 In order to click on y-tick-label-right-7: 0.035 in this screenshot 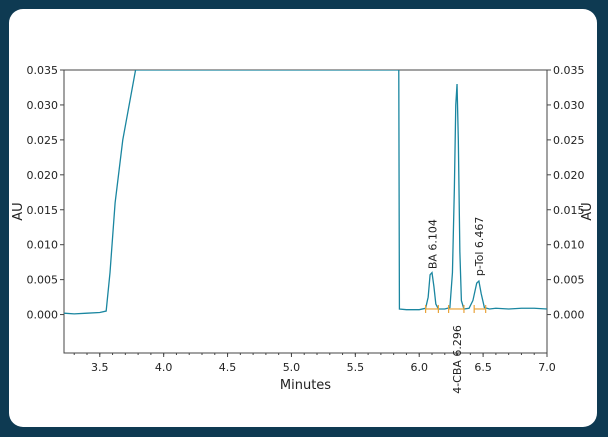, I will do `click(569, 70)`.